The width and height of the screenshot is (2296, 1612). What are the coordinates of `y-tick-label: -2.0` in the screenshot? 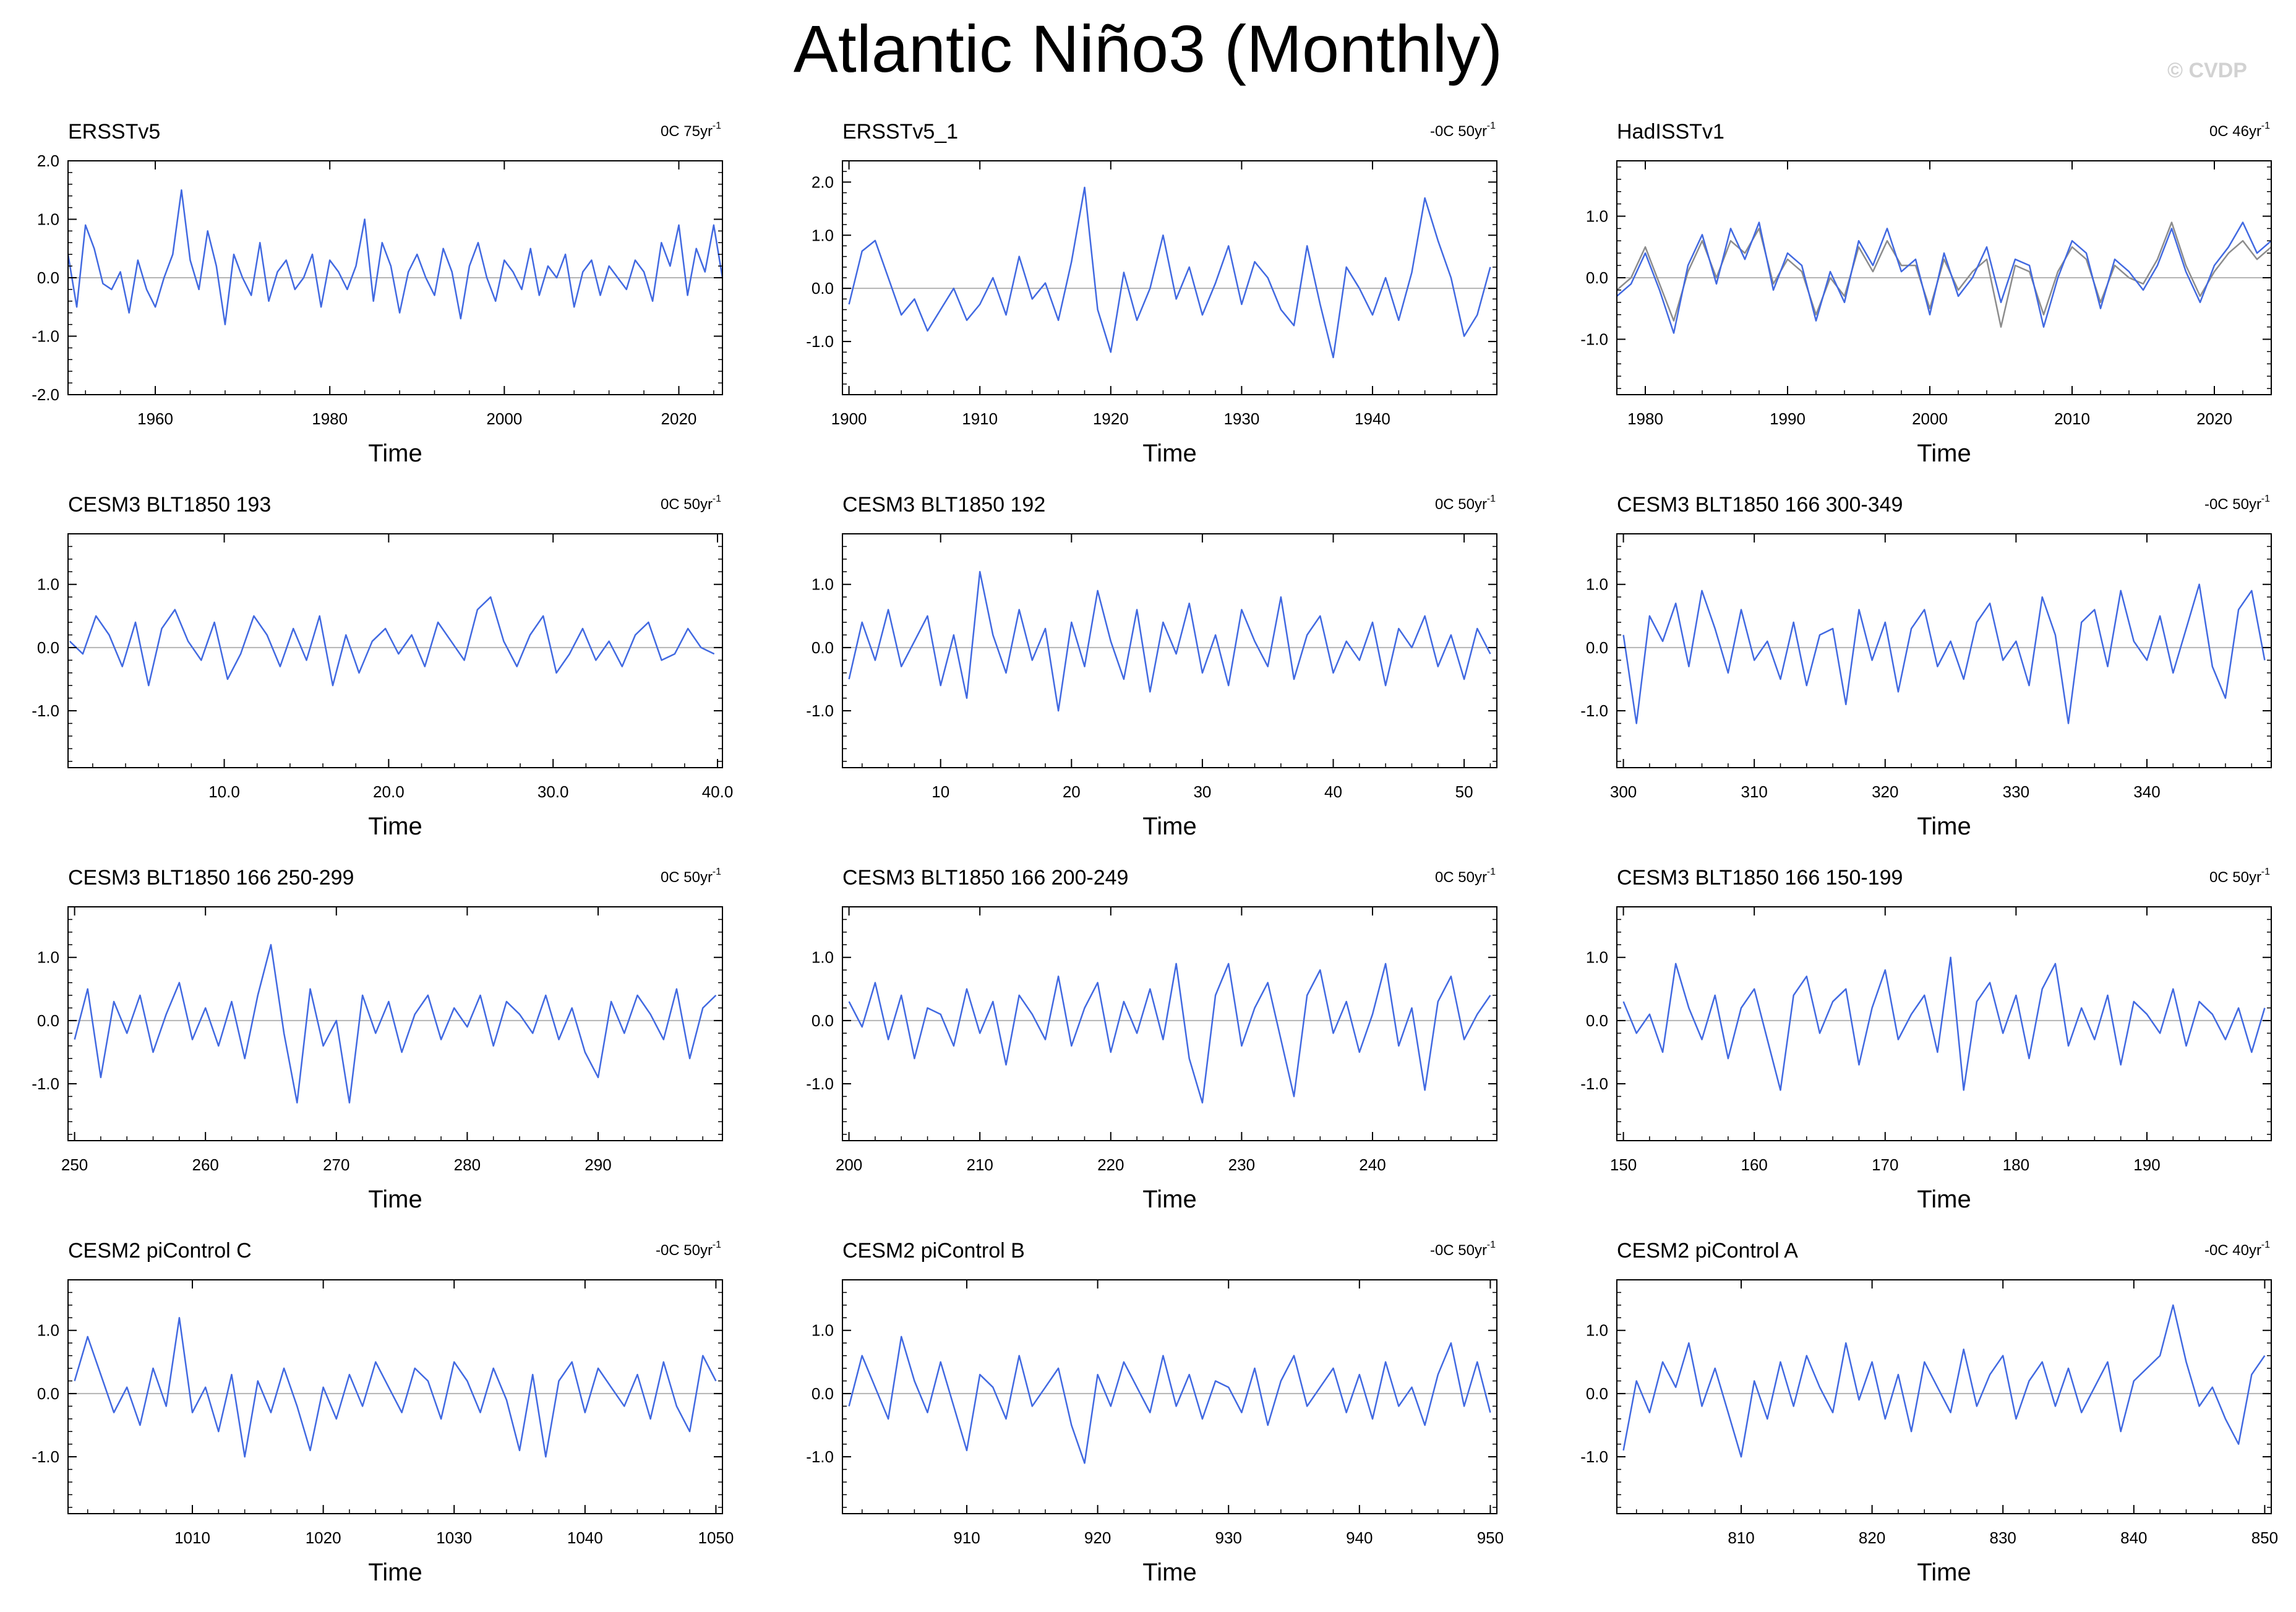 It's located at (45, 395).